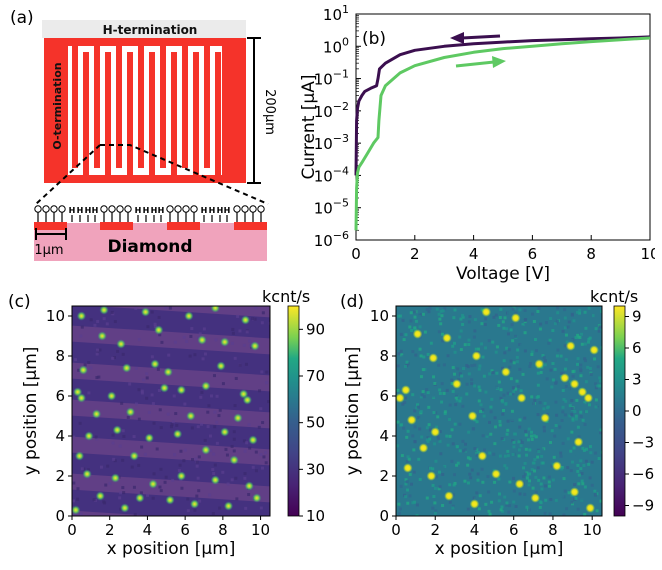 The image size is (662, 570). Describe the element at coordinates (331, 142) in the screenshot. I see `y-tick-label: 10−3` at that location.